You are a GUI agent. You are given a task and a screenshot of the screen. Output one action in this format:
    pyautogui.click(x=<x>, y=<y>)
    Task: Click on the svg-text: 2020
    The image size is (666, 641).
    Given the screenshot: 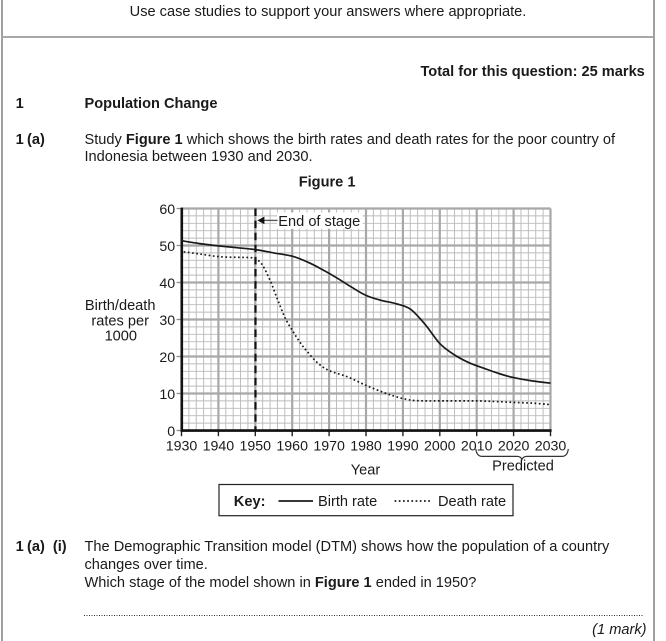 What is the action you would take?
    pyautogui.click(x=514, y=447)
    